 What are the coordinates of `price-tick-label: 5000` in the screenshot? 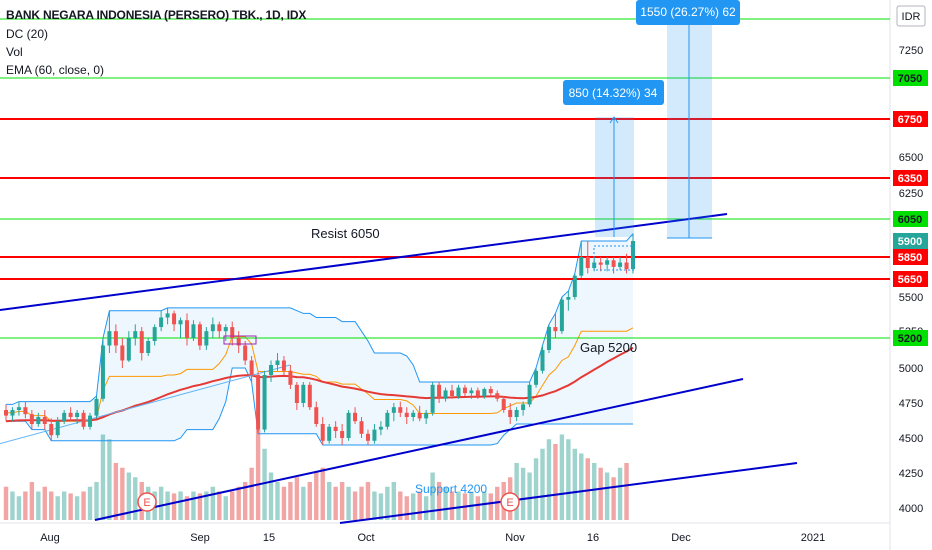 It's located at (911, 369).